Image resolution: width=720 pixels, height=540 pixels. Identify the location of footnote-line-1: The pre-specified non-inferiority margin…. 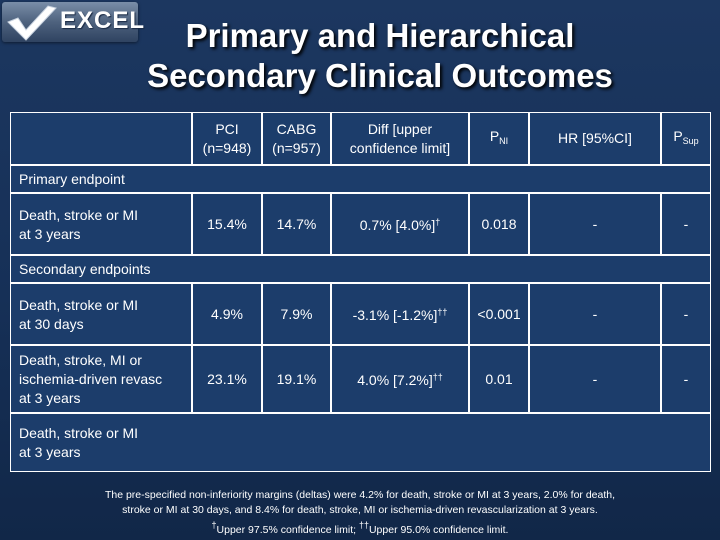
(360, 495).